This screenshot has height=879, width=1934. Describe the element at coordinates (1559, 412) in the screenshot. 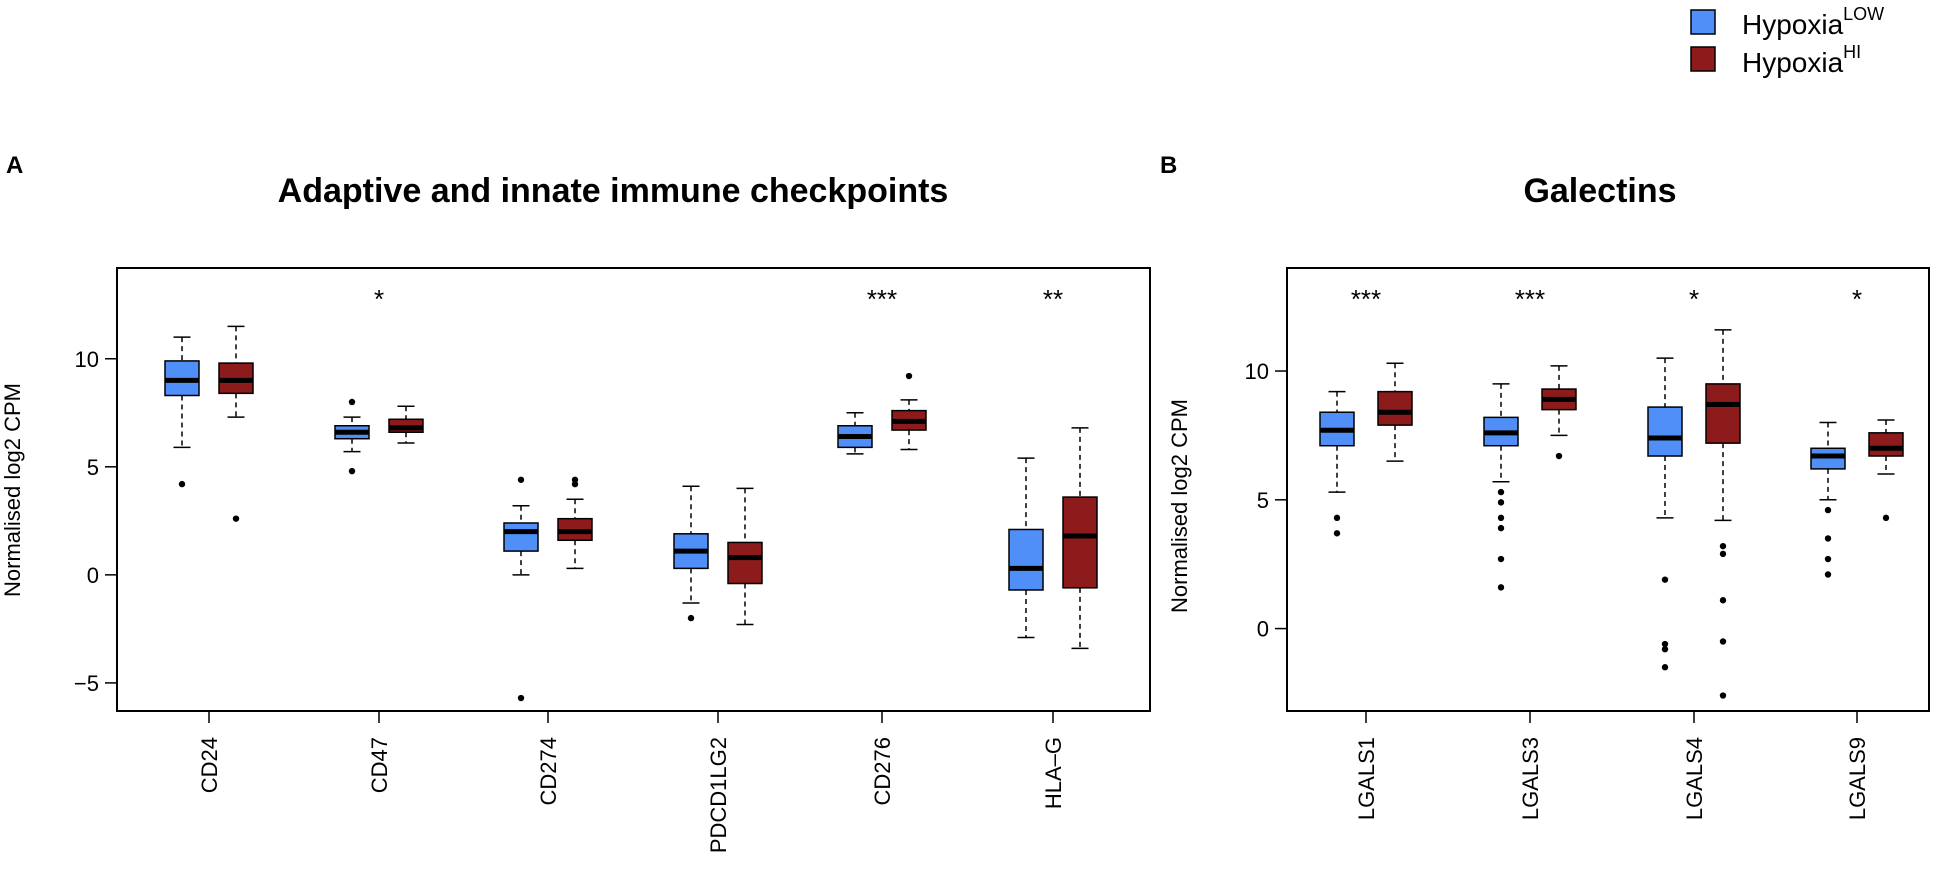

I see `box-hi-LGALS3` at that location.